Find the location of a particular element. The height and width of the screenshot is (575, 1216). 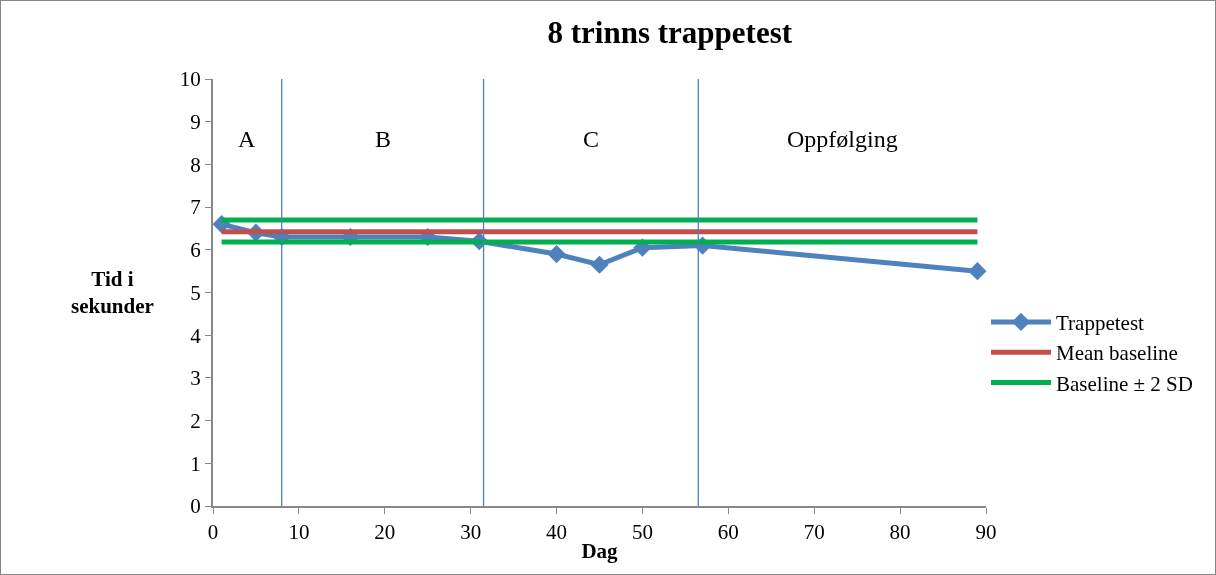

x-tick-label: 90 is located at coordinates (986, 532).